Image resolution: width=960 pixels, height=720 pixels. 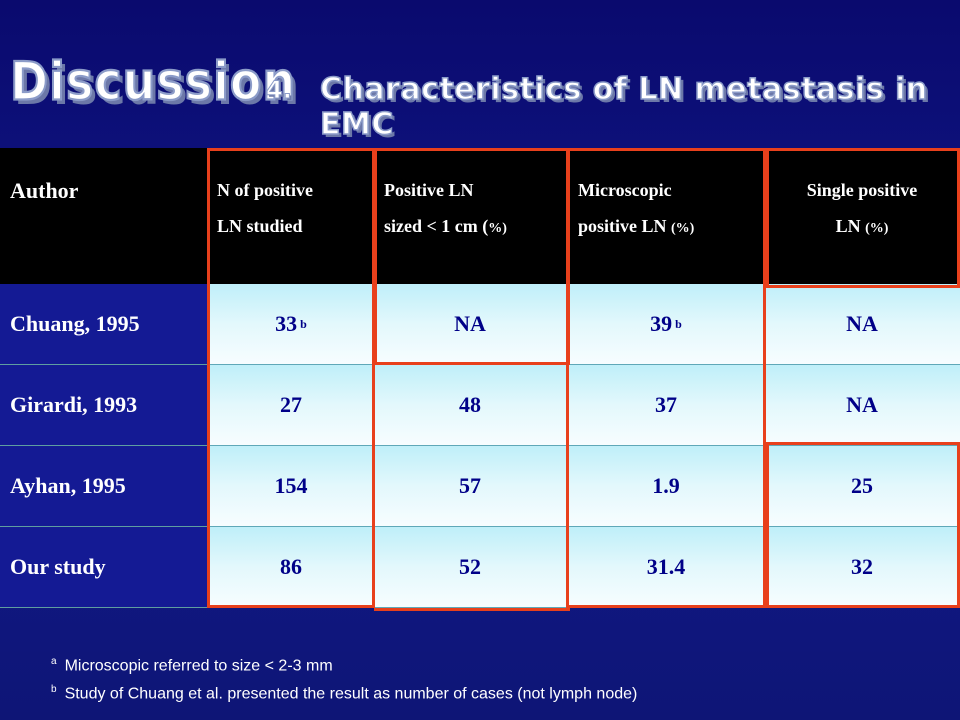 I want to click on title-subtitle: Characteristics of LN metastasis in EMC, so click(x=623, y=107).